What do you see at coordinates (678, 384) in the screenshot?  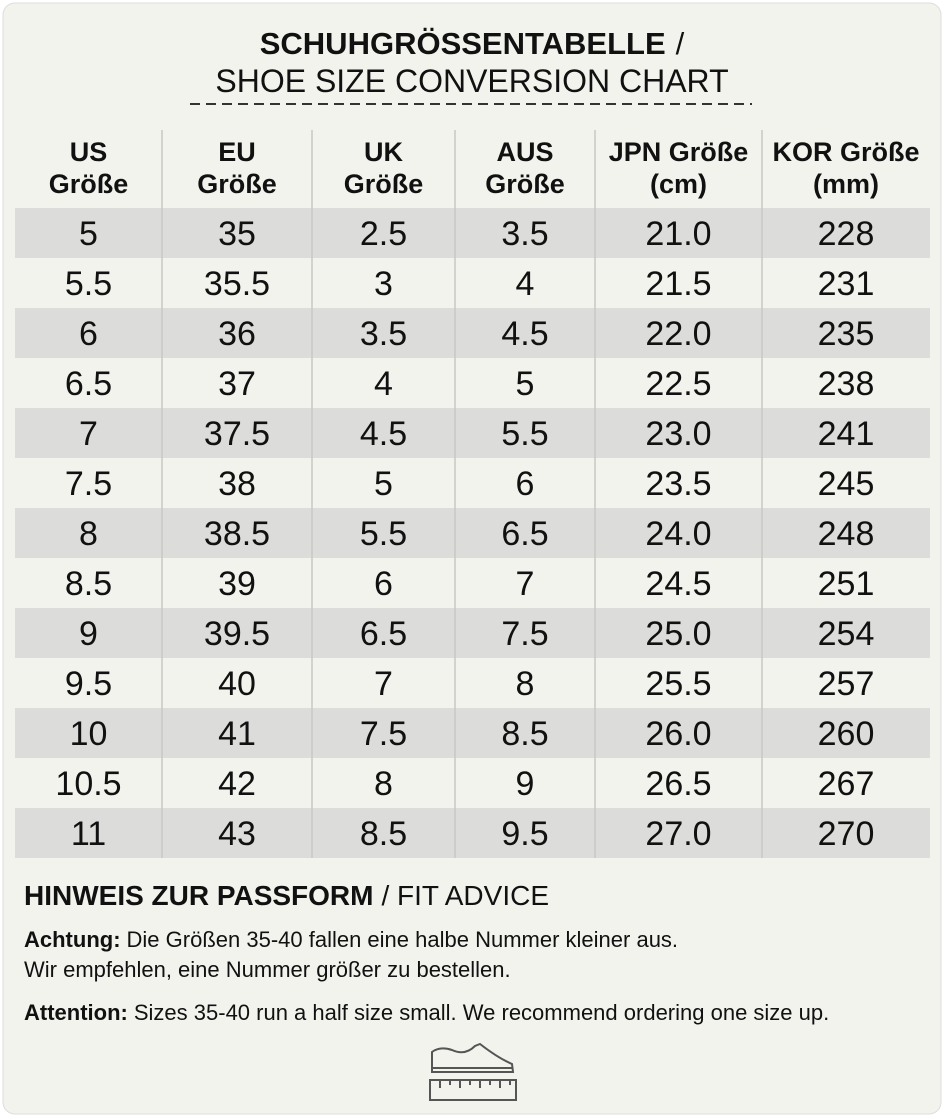 I see `table-cell: 22.5` at bounding box center [678, 384].